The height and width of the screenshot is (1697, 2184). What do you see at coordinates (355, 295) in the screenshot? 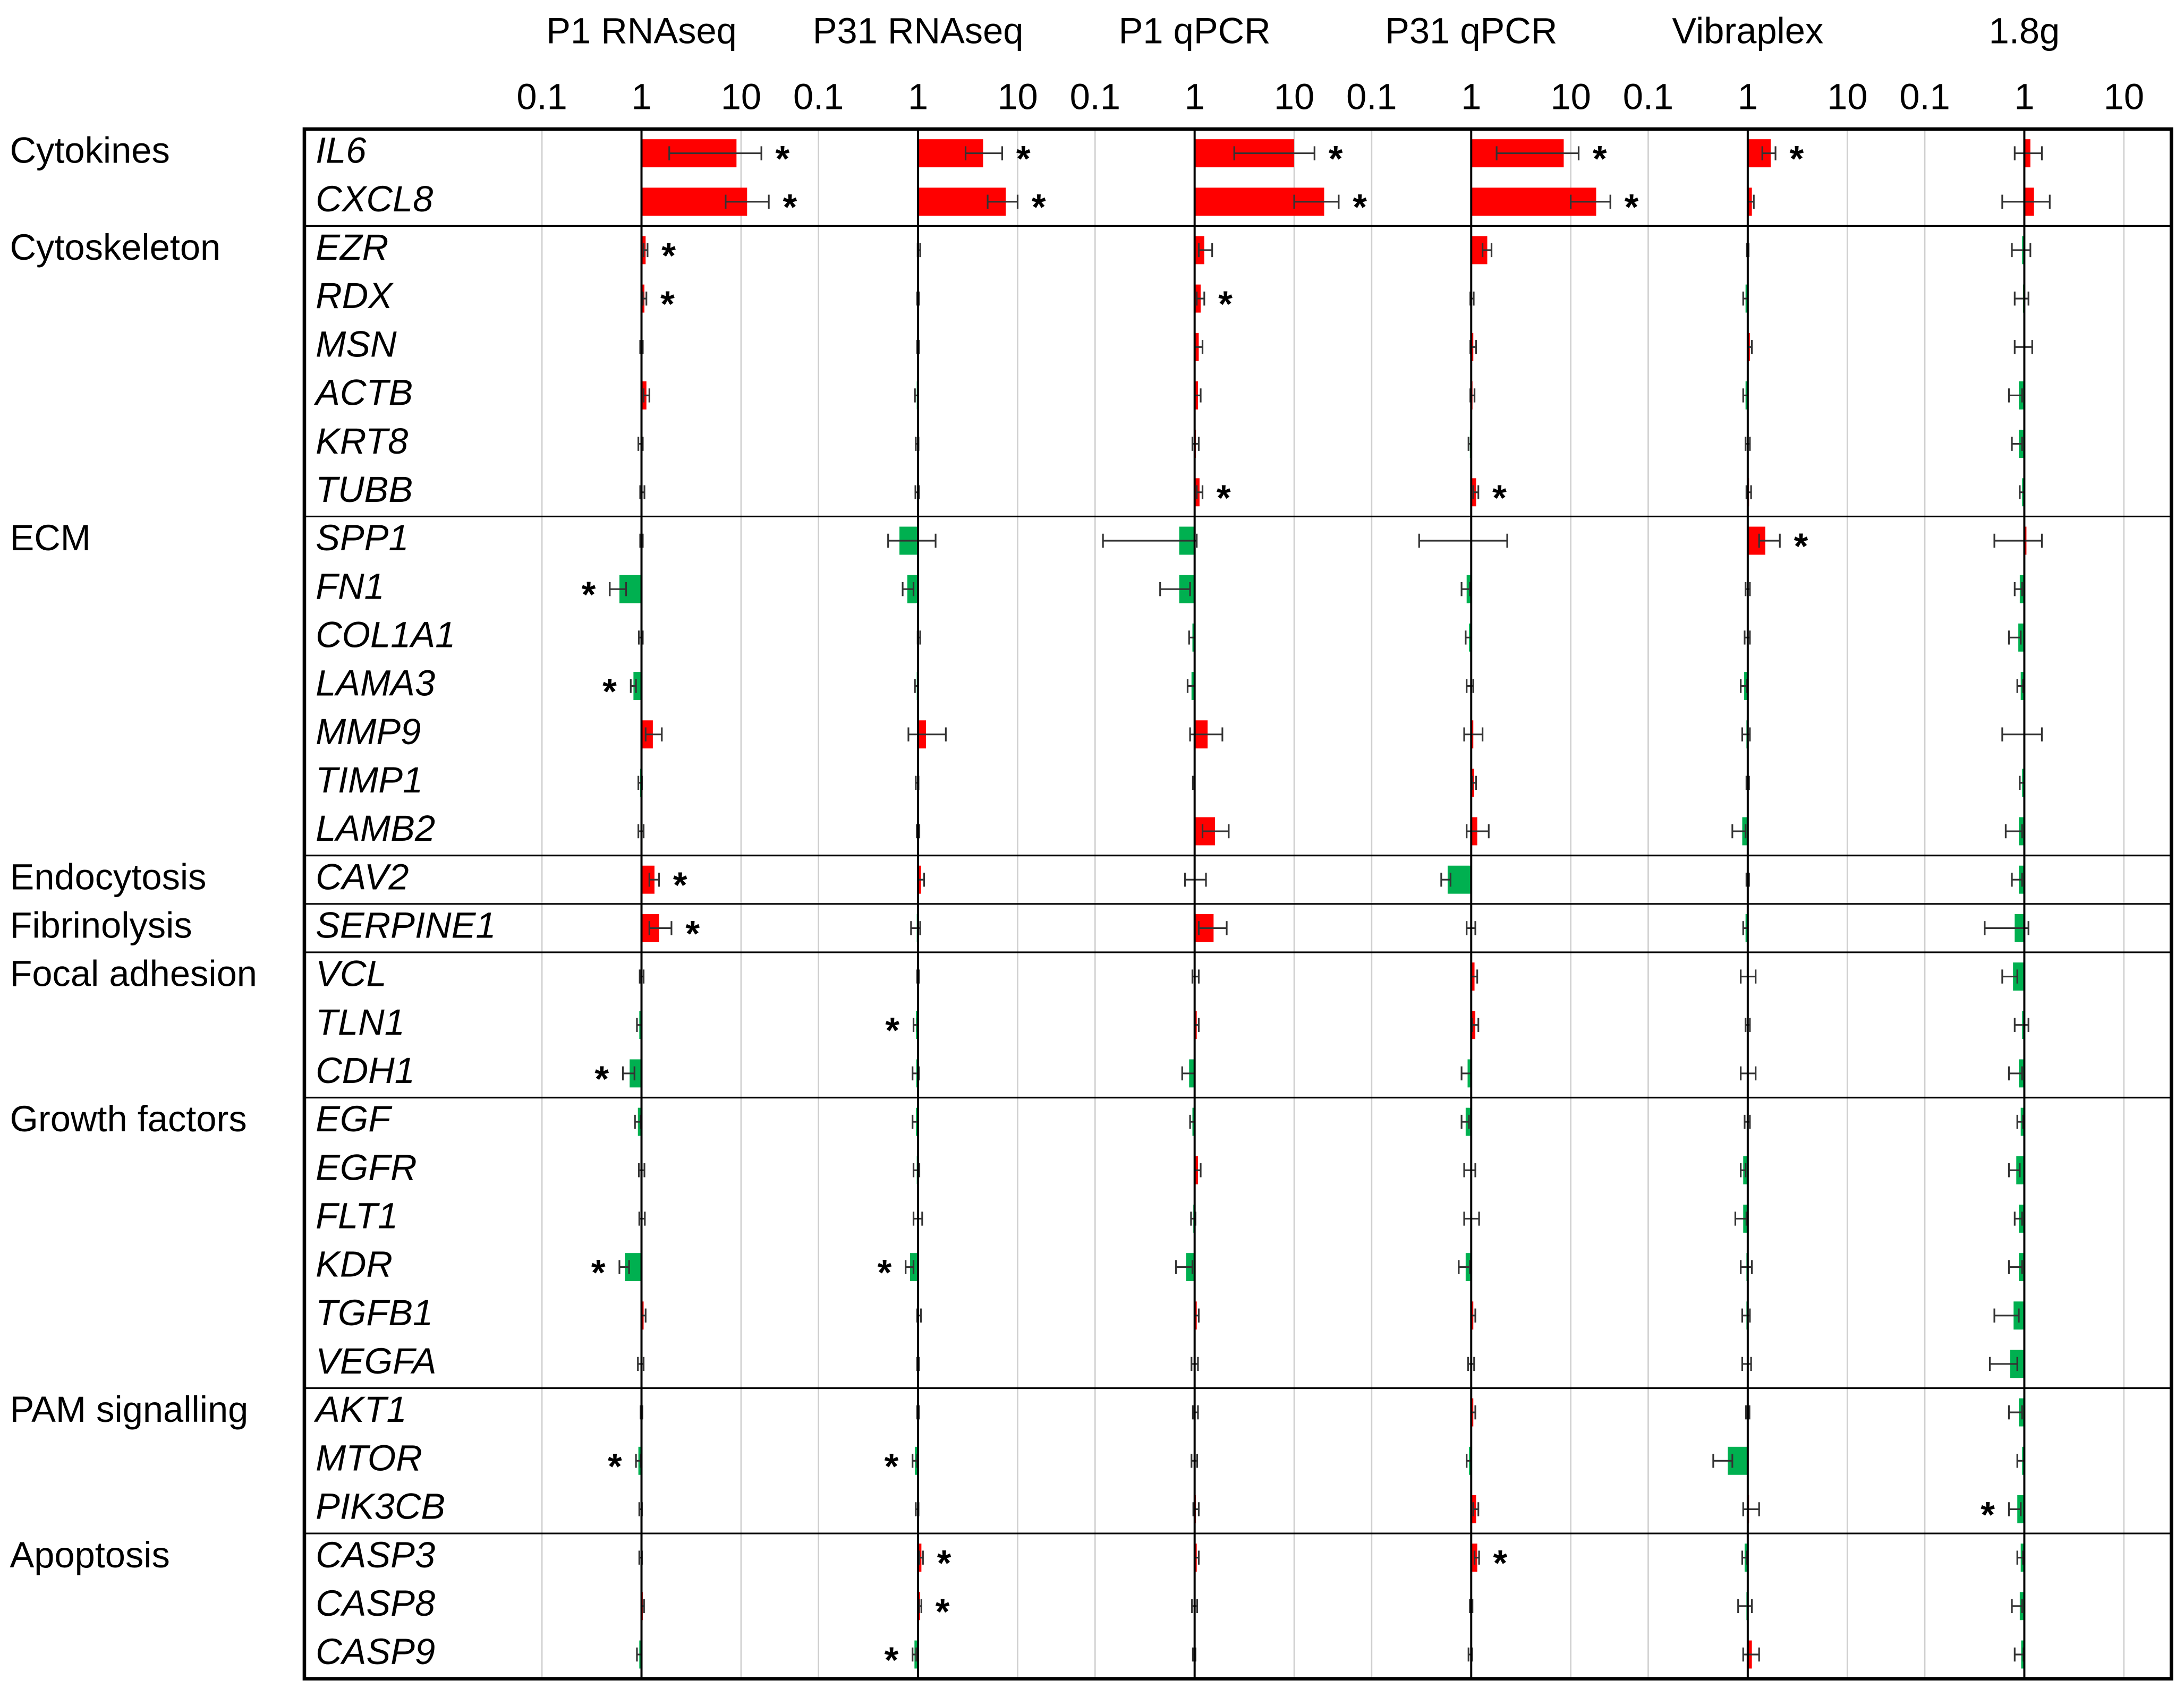
I see `gene-label: RDX` at bounding box center [355, 295].